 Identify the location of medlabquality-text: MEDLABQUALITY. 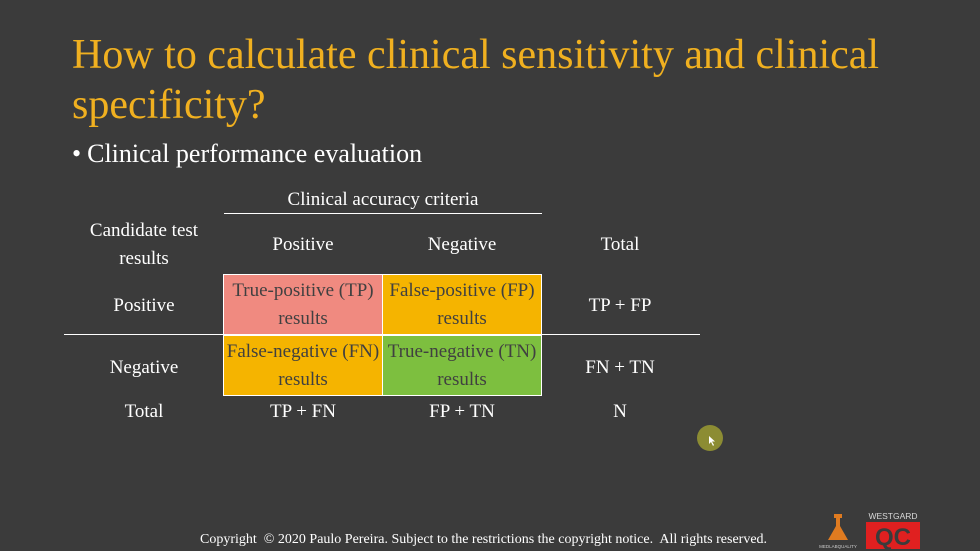
(838, 546).